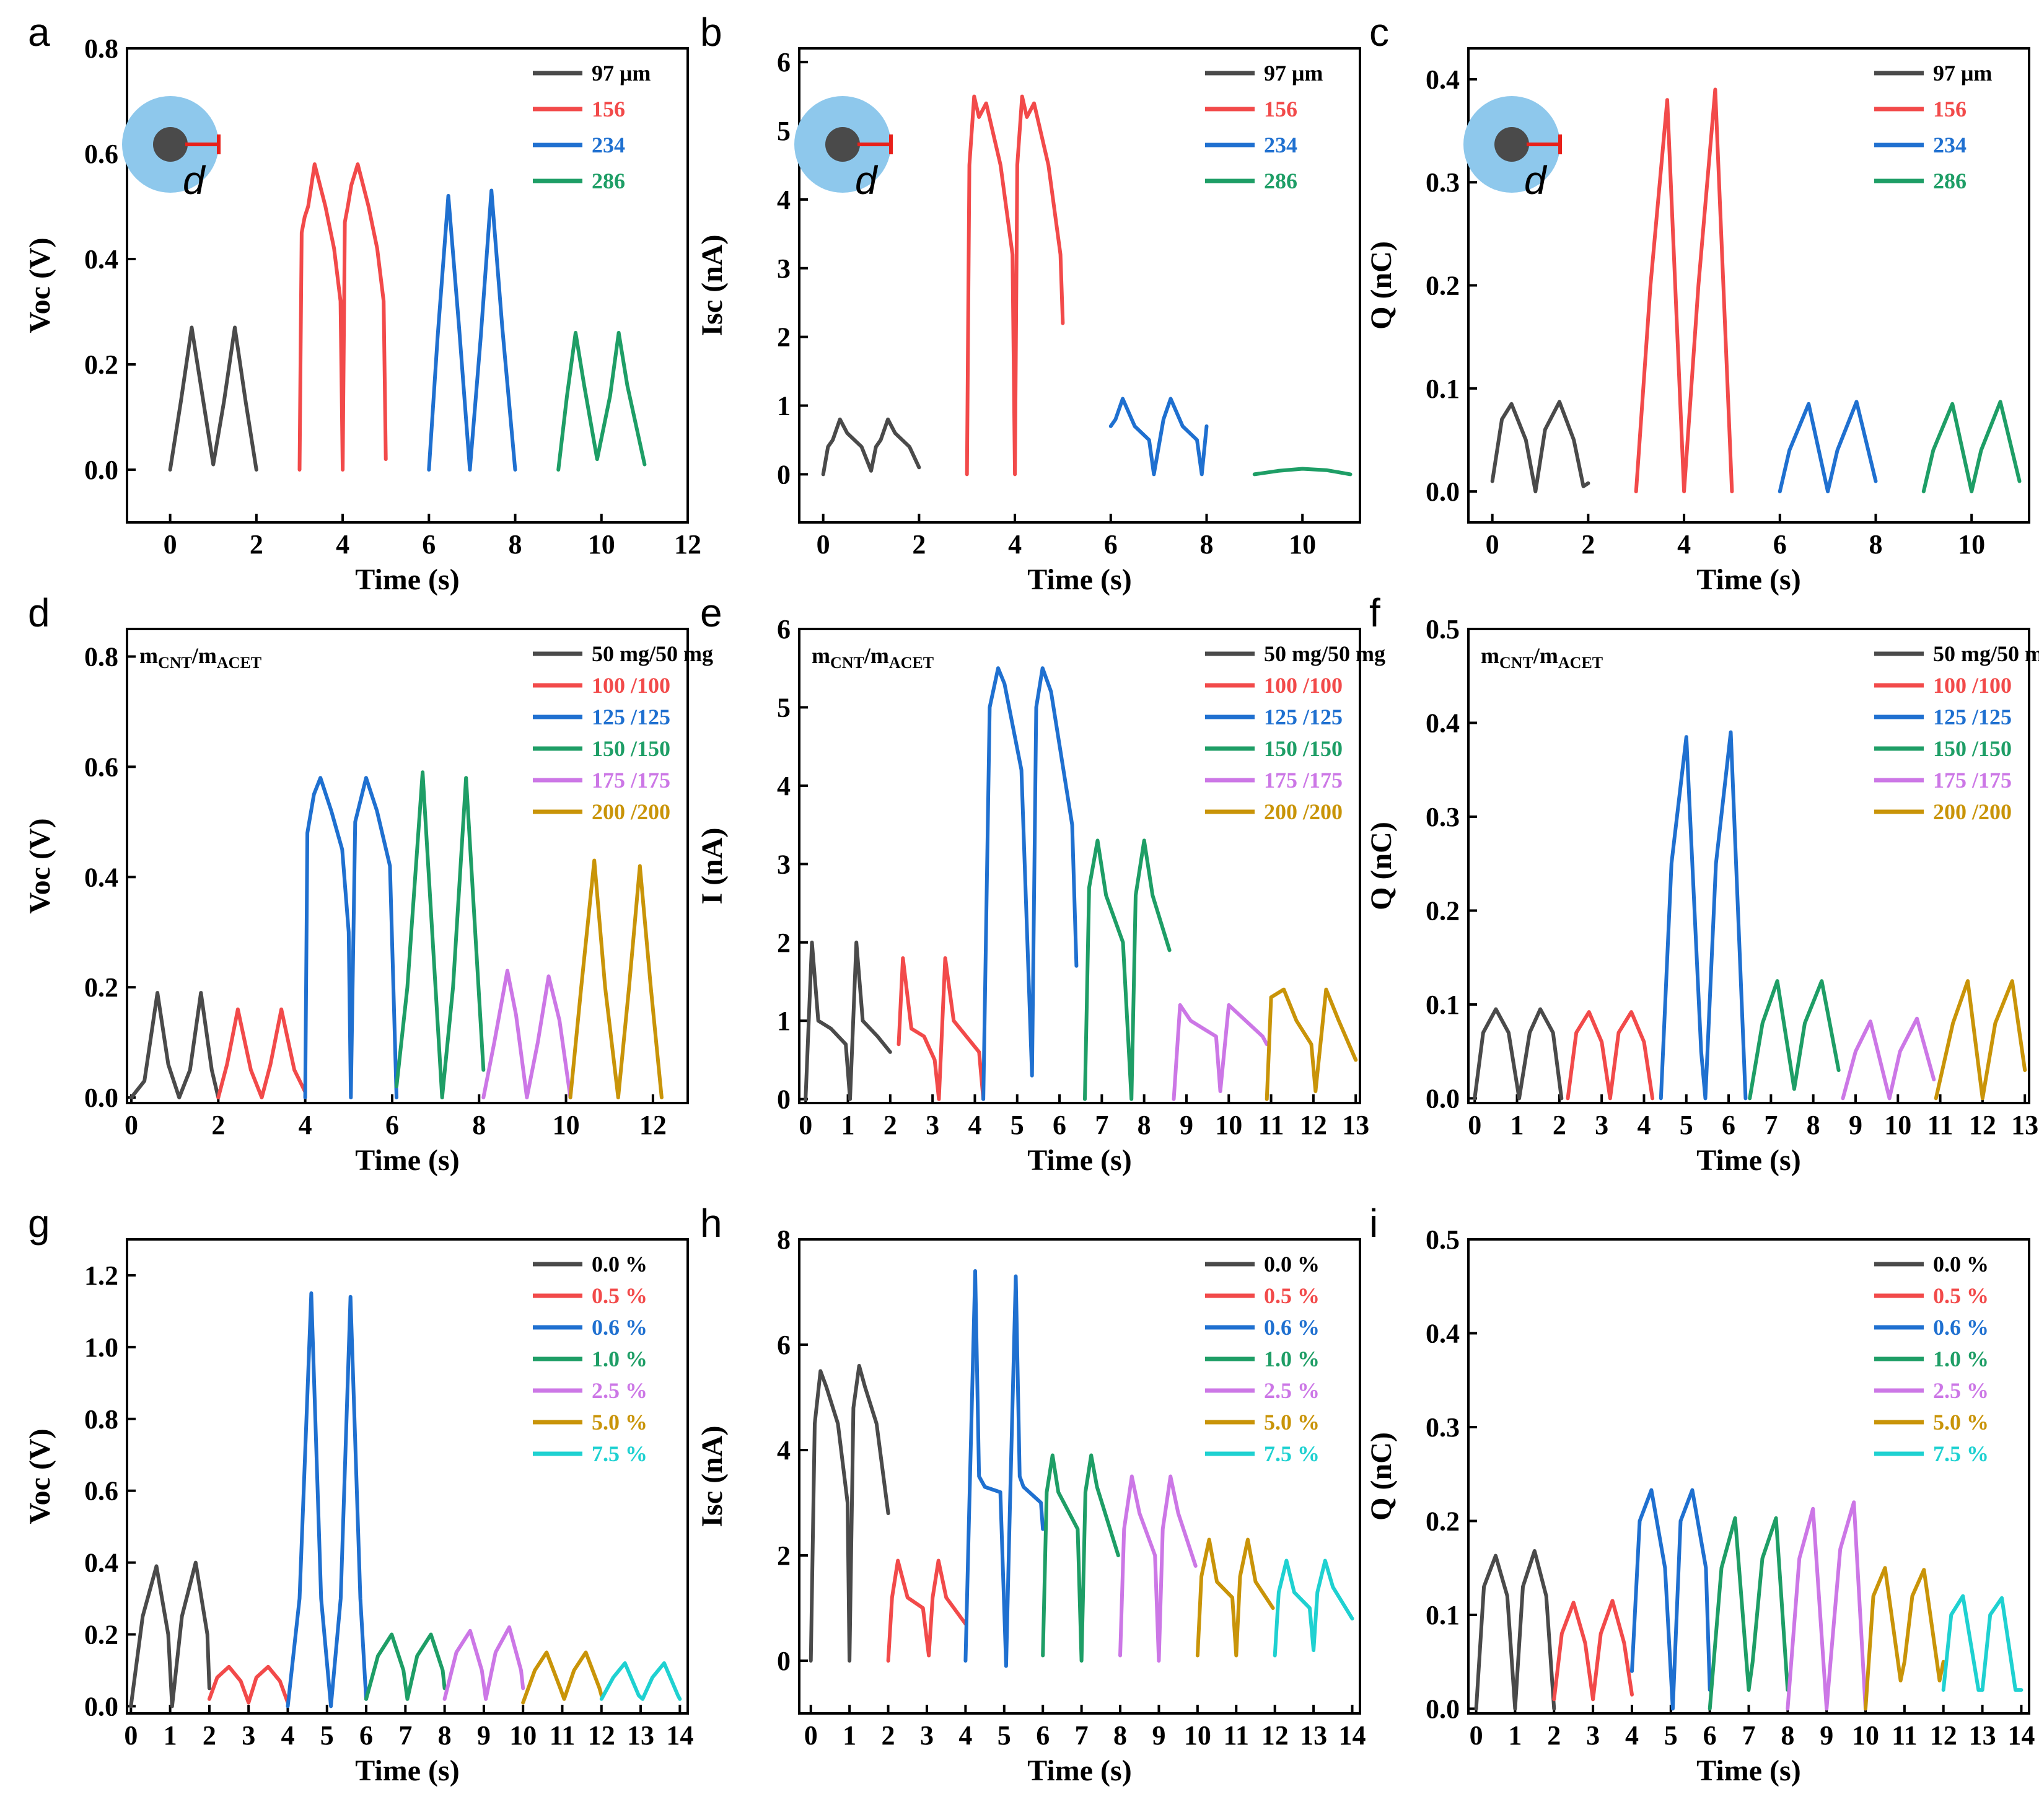 The image size is (2039, 1820). What do you see at coordinates (1197, 1736) in the screenshot?
I see `x-tick-label-h: 10` at bounding box center [1197, 1736].